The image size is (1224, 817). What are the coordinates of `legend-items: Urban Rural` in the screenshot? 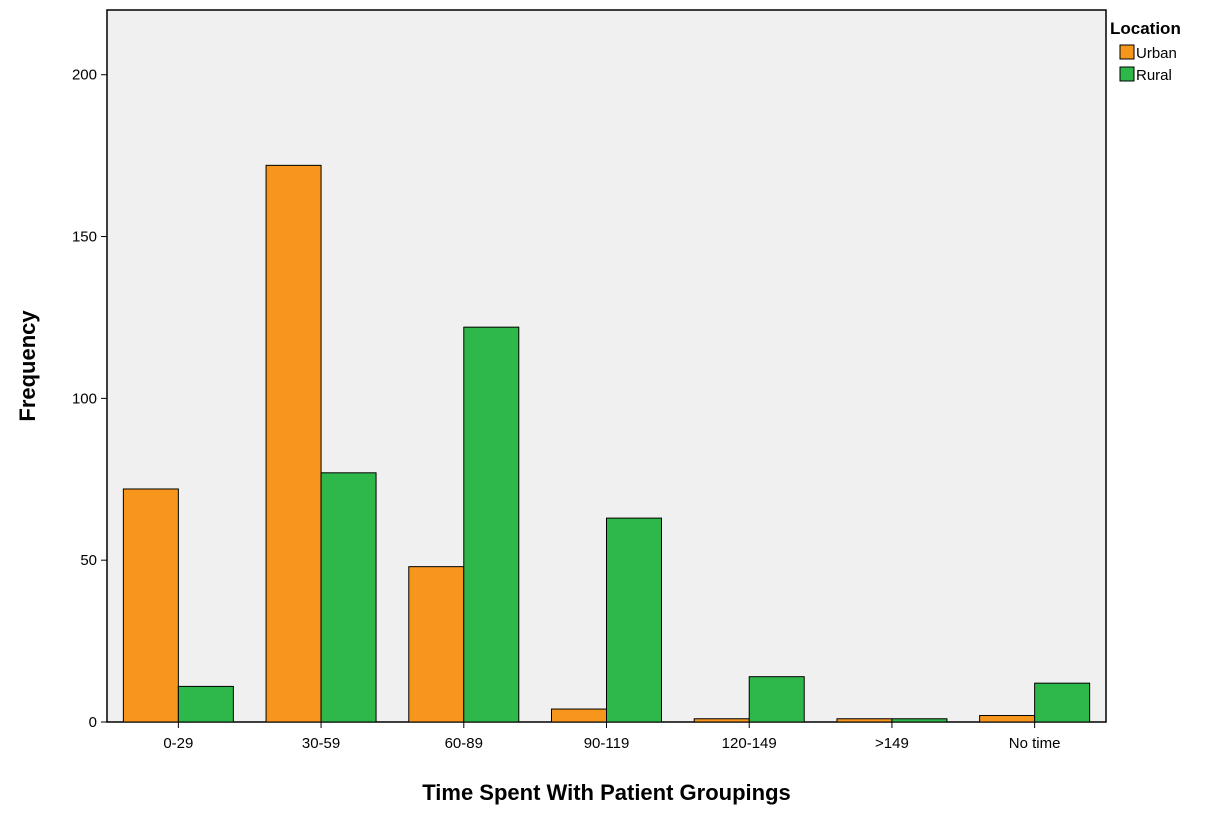 It's located at (1148, 64).